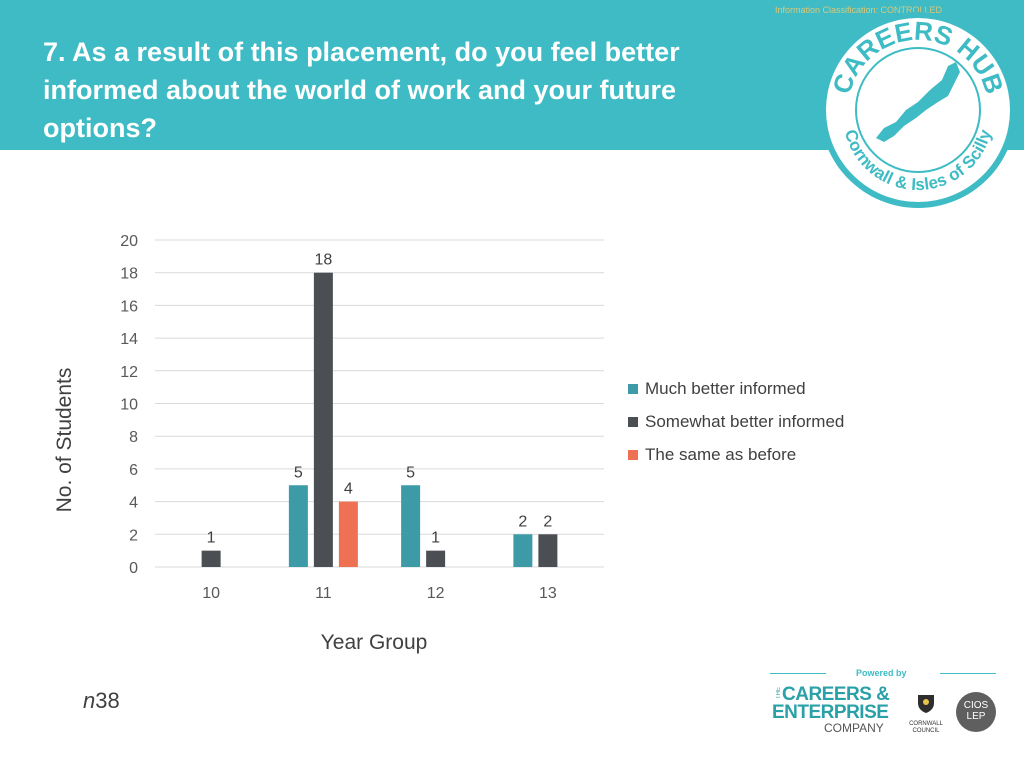  I want to click on cec-line2: ENTERPRISE, so click(830, 712).